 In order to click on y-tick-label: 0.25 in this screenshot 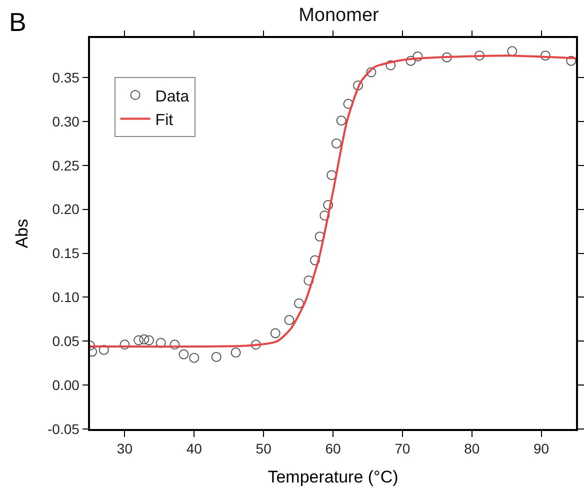, I will do `click(66, 165)`.